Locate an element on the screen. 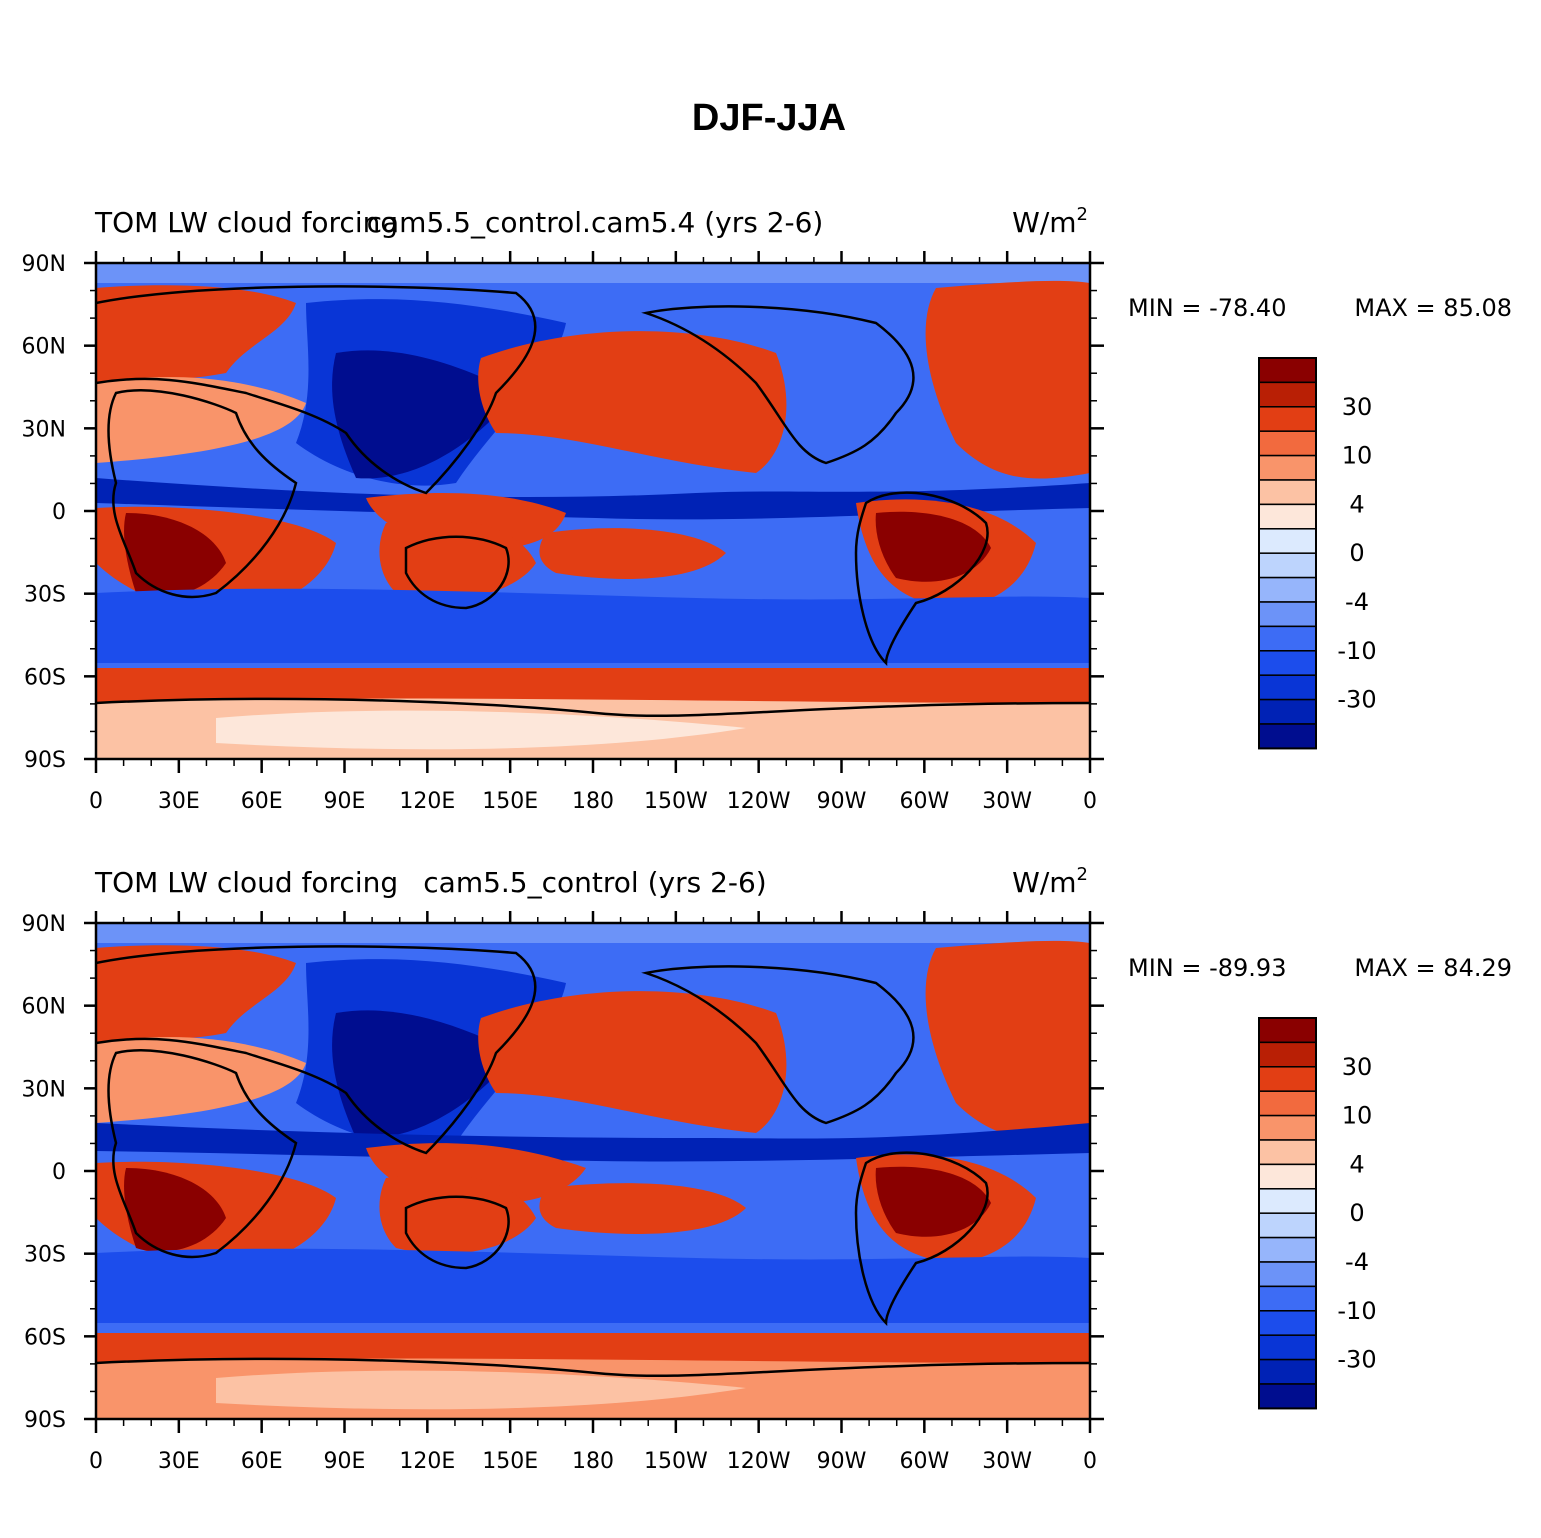 This screenshot has height=1538, width=1541. panel-top-max-label: MAX = 85.08 is located at coordinates (1433, 308).